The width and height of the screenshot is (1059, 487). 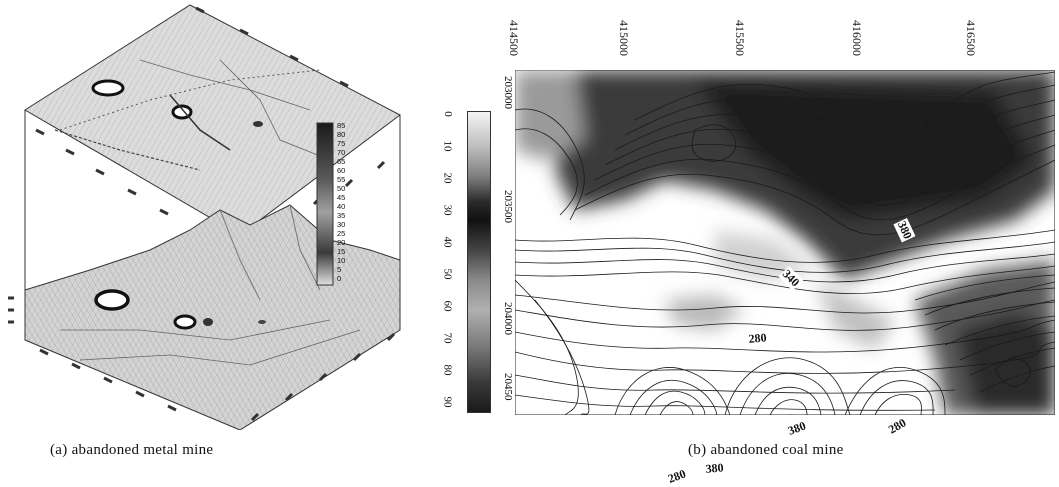 I want to click on colorbar-b-tick: 60, so click(x=447, y=306).